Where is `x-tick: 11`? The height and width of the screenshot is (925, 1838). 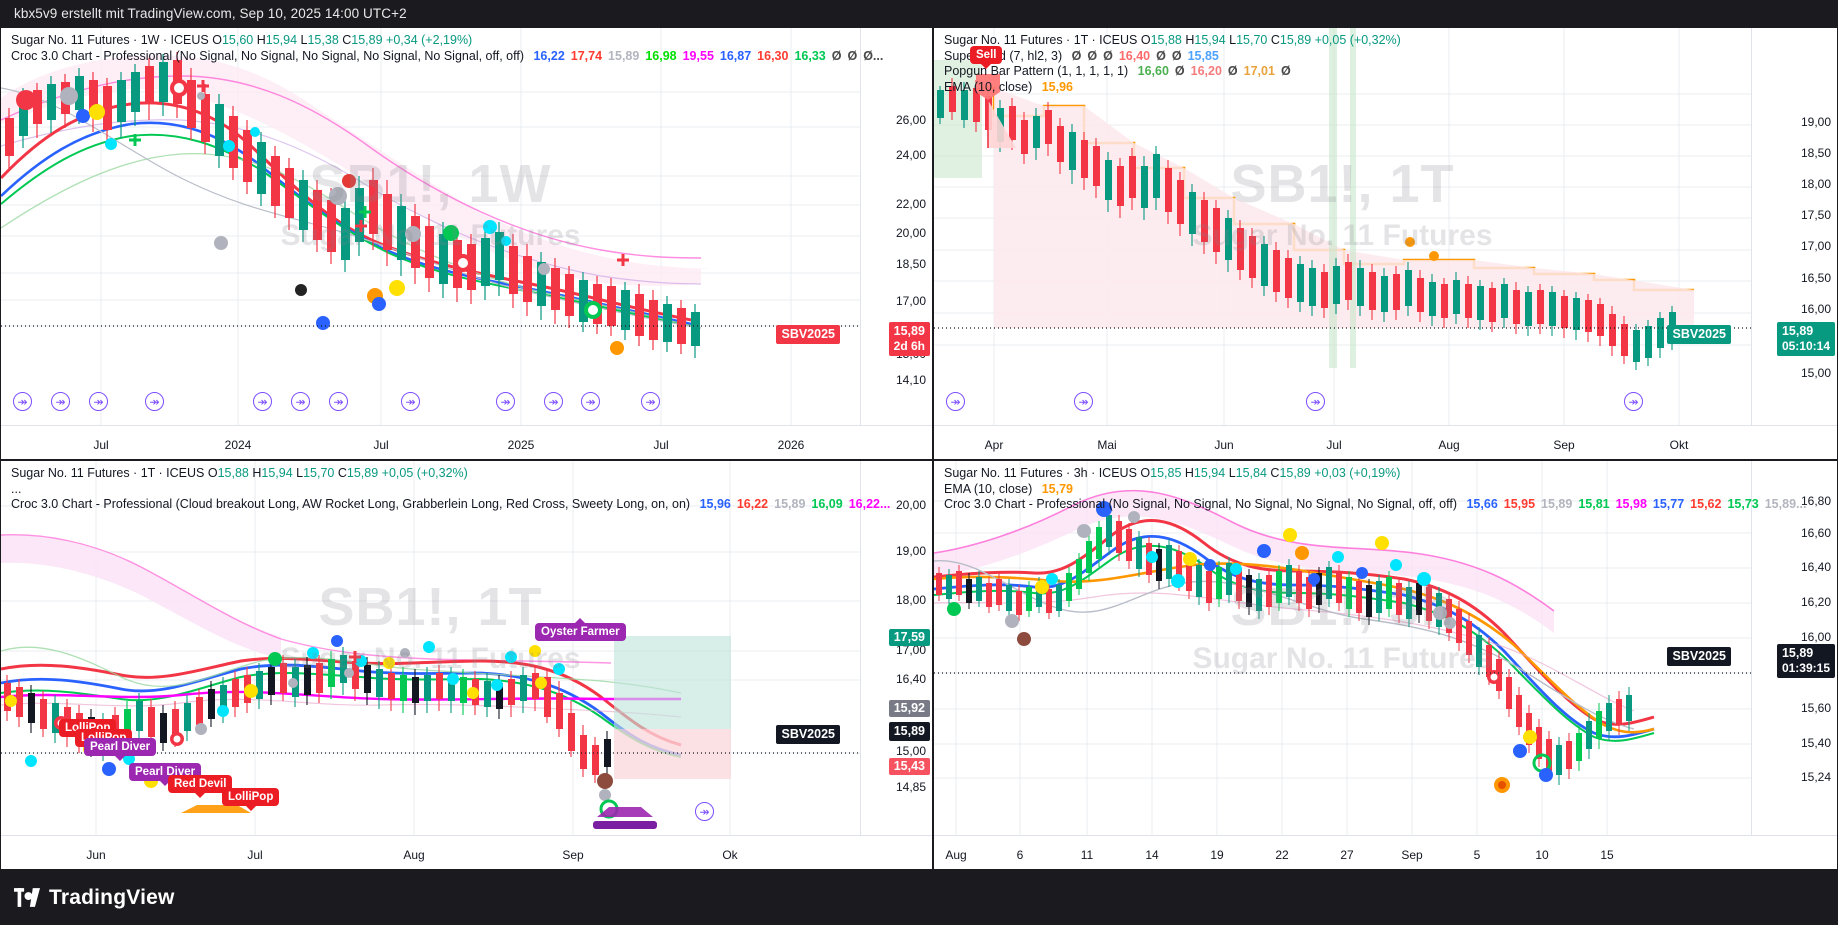
x-tick: 11 is located at coordinates (1087, 855).